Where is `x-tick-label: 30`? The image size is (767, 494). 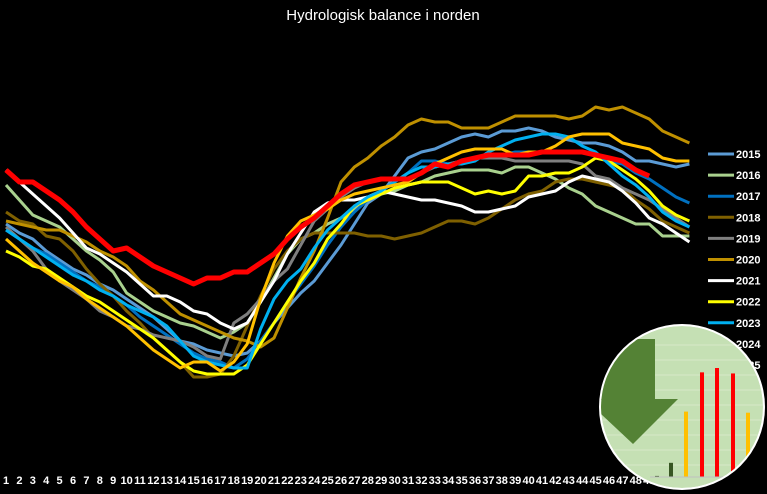 x-tick-label: 30 is located at coordinates (394, 481).